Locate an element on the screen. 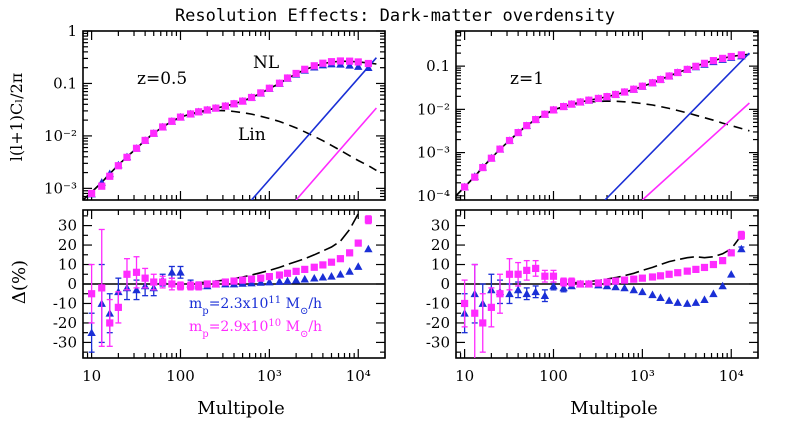 The width and height of the screenshot is (789, 423). series-blue-line is located at coordinates (314, 128).